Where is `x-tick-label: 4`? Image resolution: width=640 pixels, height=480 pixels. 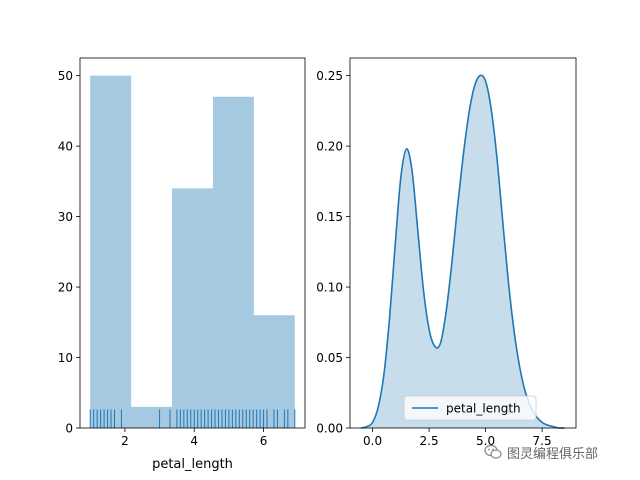 x-tick-label: 4 is located at coordinates (194, 441).